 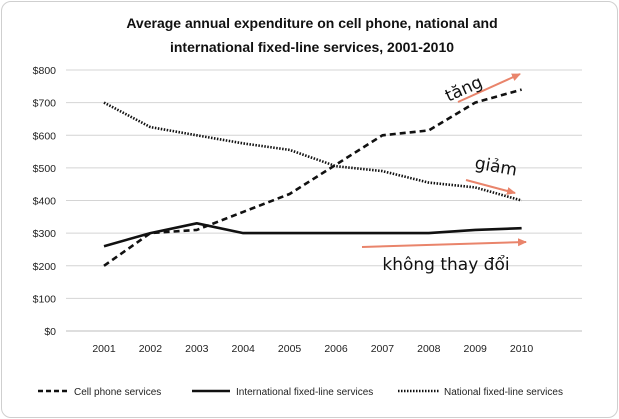 I want to click on y-tick-label: $300, so click(x=45, y=234).